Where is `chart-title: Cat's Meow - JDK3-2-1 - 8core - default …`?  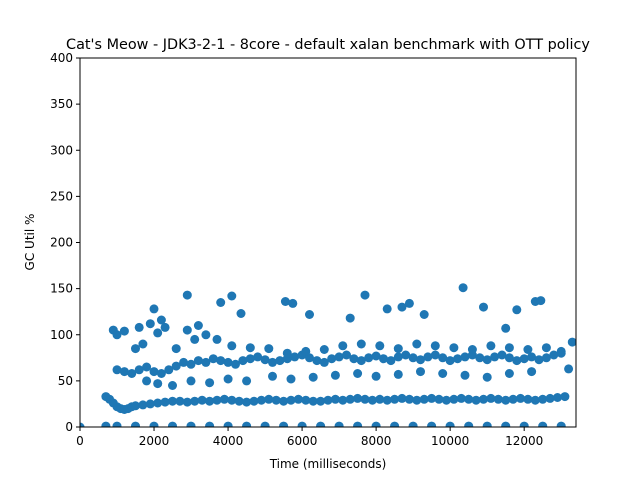
chart-title: Cat's Meow - JDK3-2-1 - 8core - default … is located at coordinates (328, 45).